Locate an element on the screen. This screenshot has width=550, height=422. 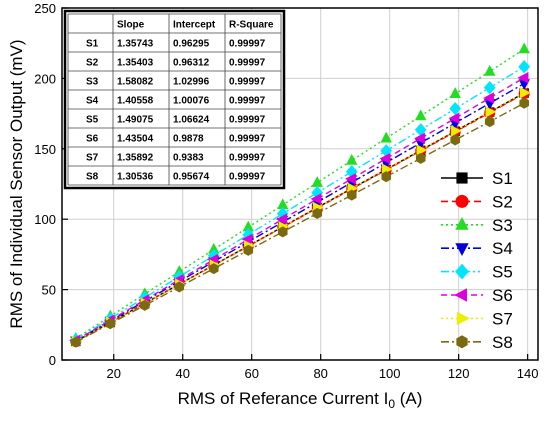
x-tick-label: 80 is located at coordinates (320, 373).